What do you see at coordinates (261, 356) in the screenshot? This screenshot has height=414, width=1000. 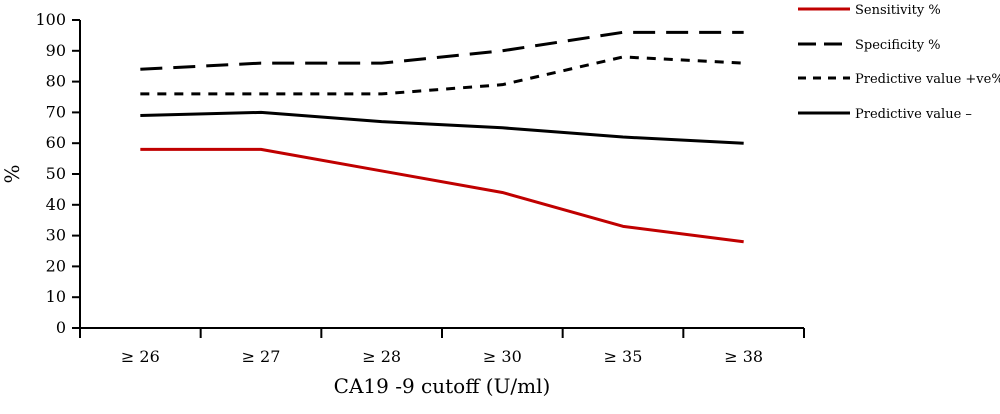 I see `x-tick-label: ≥ 27` at bounding box center [261, 356].